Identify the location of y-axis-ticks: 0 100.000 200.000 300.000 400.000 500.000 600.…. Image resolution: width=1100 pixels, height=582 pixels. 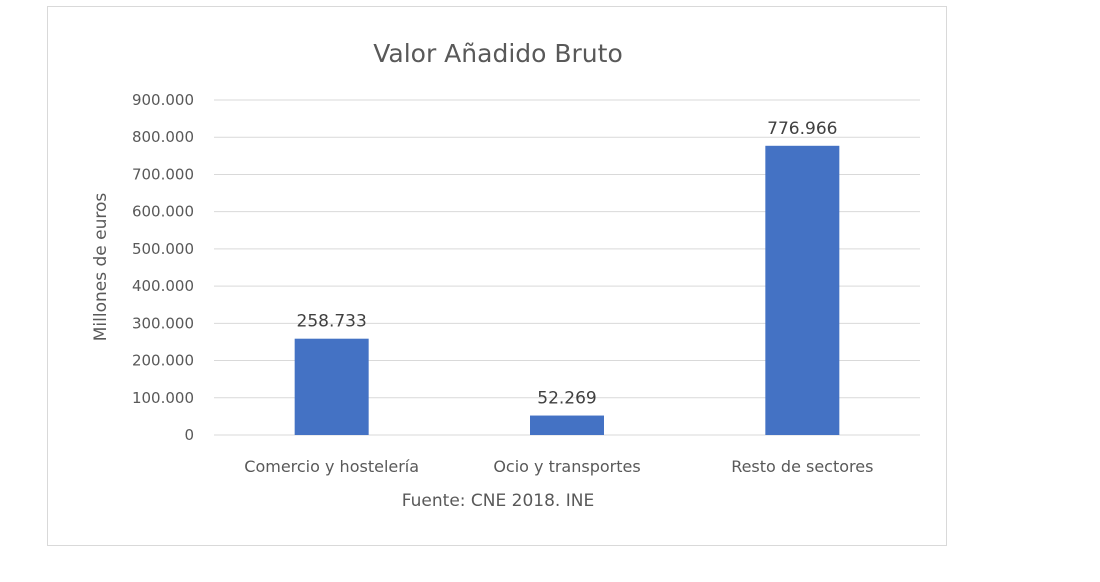
(163, 267).